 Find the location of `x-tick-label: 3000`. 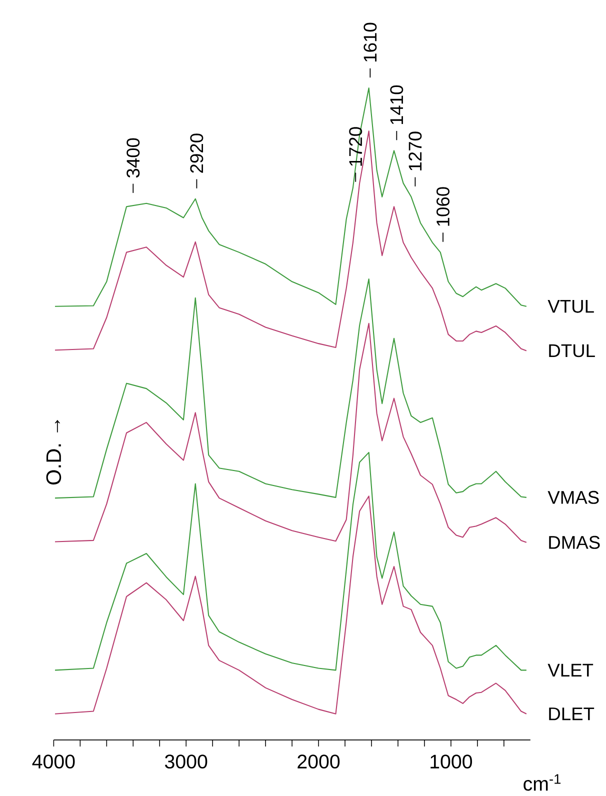

x-tick-label: 3000 is located at coordinates (186, 761).